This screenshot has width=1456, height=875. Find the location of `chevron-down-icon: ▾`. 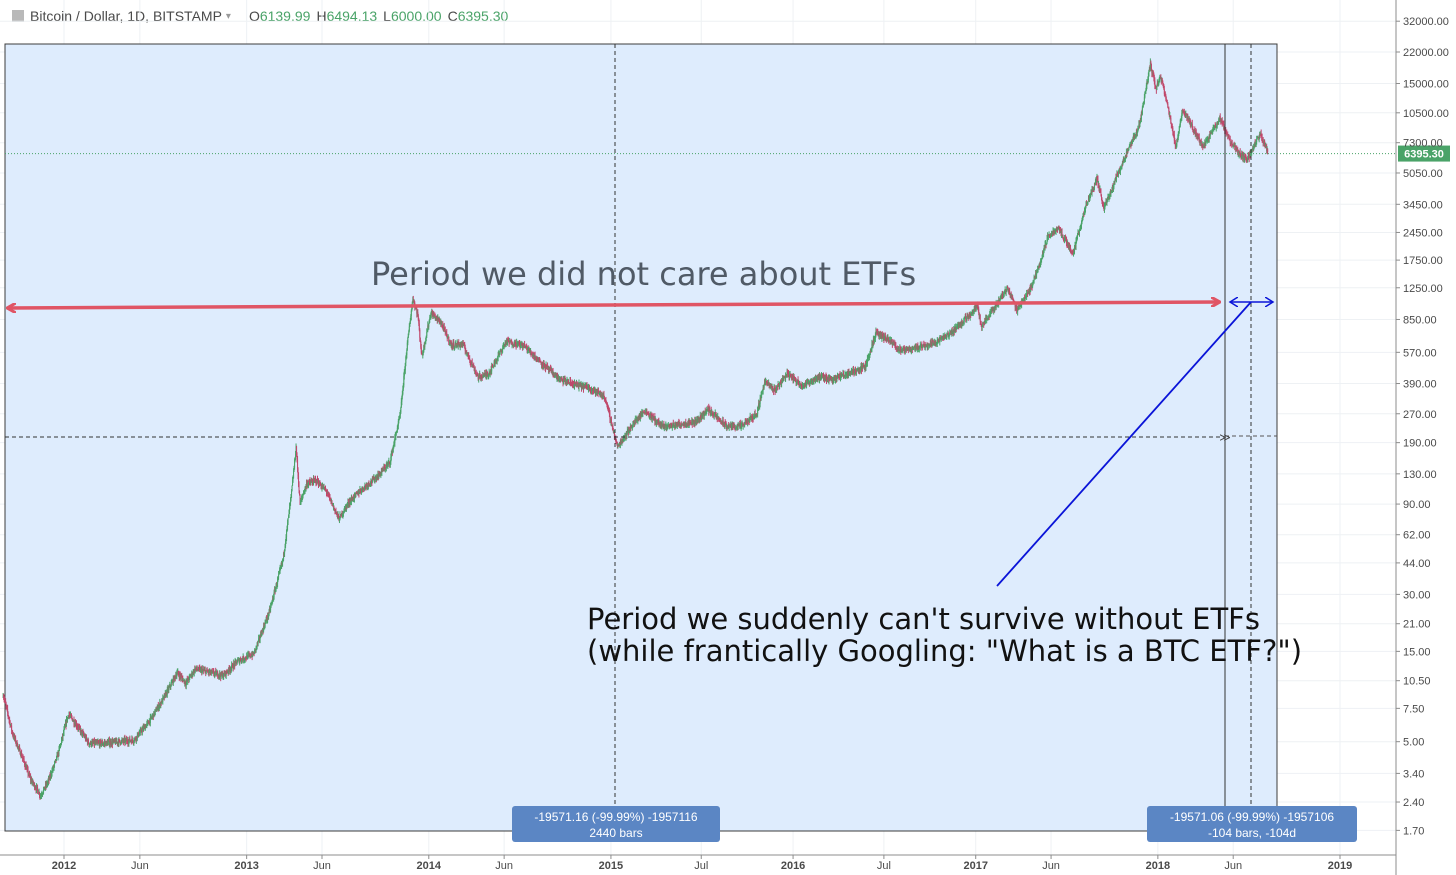

chevron-down-icon: ▾ is located at coordinates (228, 16).